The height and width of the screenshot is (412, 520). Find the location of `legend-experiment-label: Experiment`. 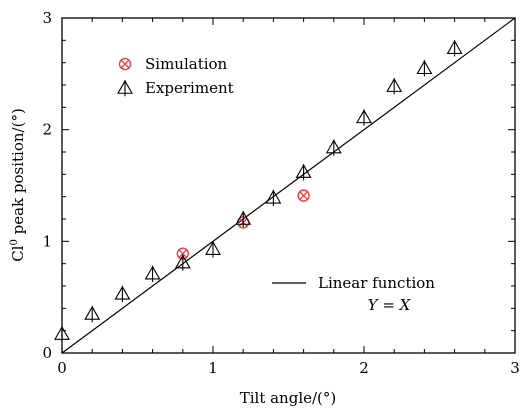

legend-experiment-label: Experiment is located at coordinates (189, 88).